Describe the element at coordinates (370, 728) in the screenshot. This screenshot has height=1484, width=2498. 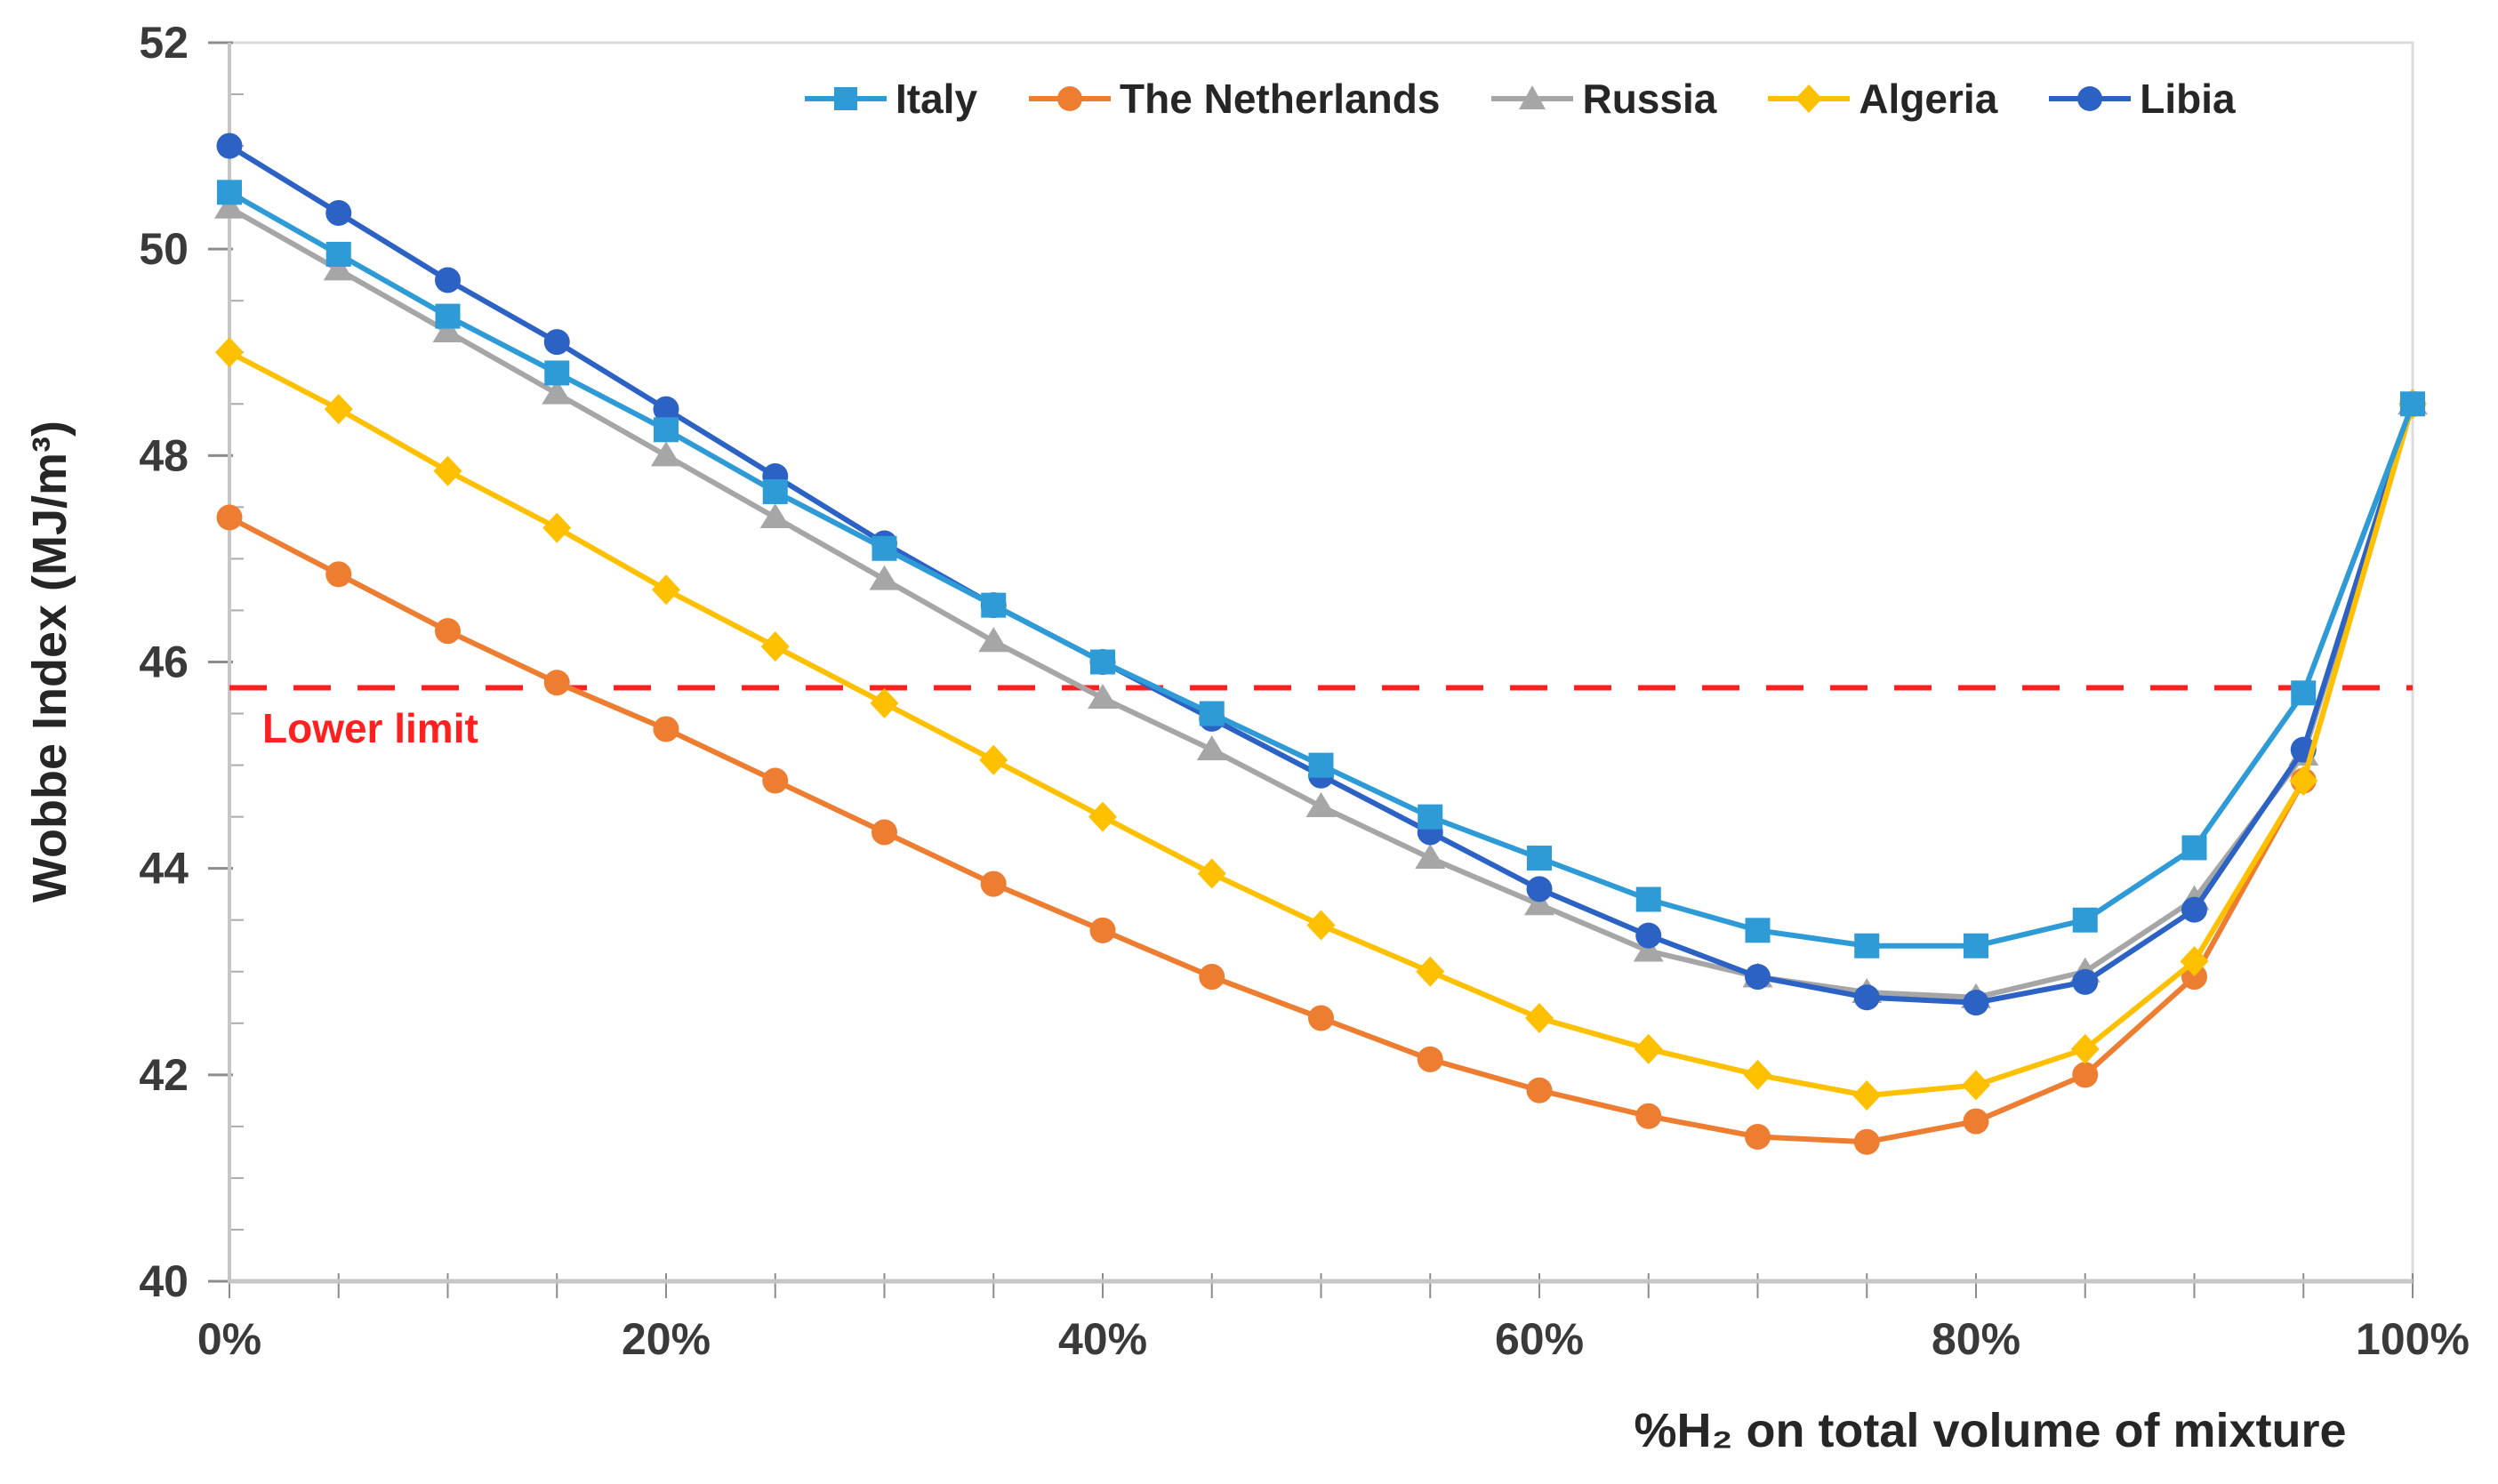
I see `lower-limit-label: Lower limit` at that location.